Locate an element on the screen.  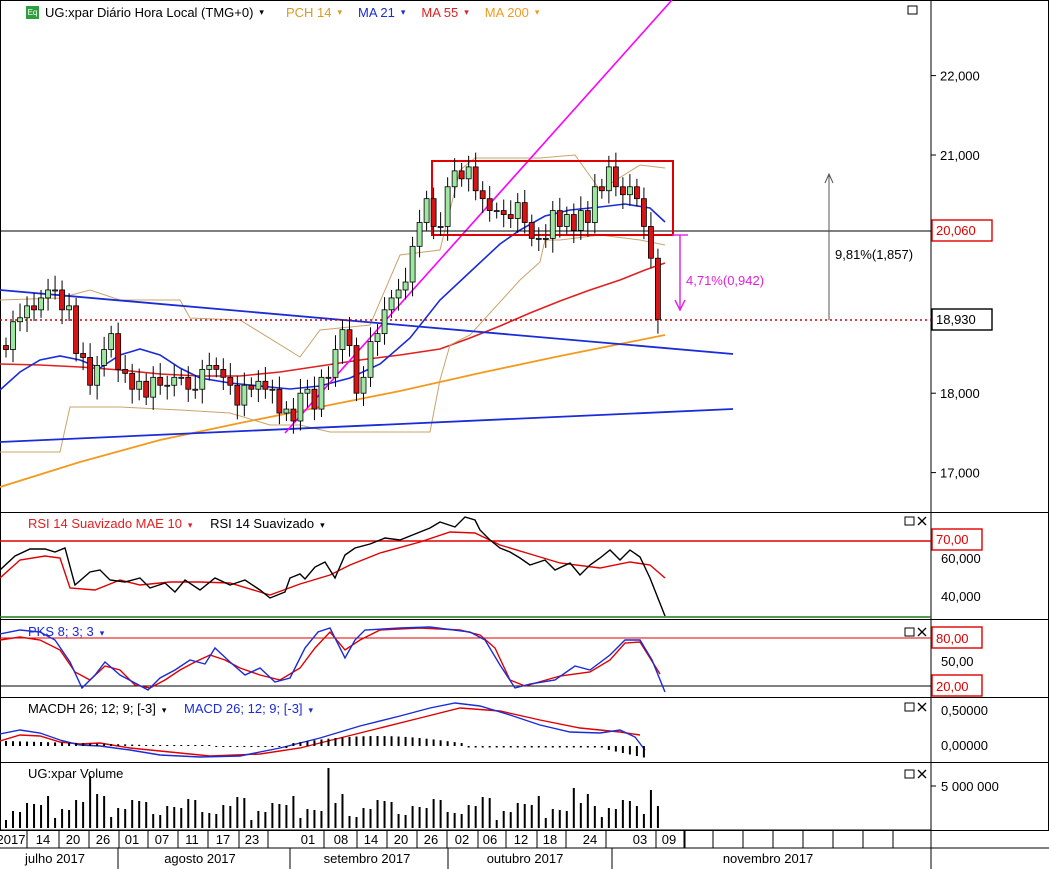
arrow-down-icon is located at coordinates (680, 305).